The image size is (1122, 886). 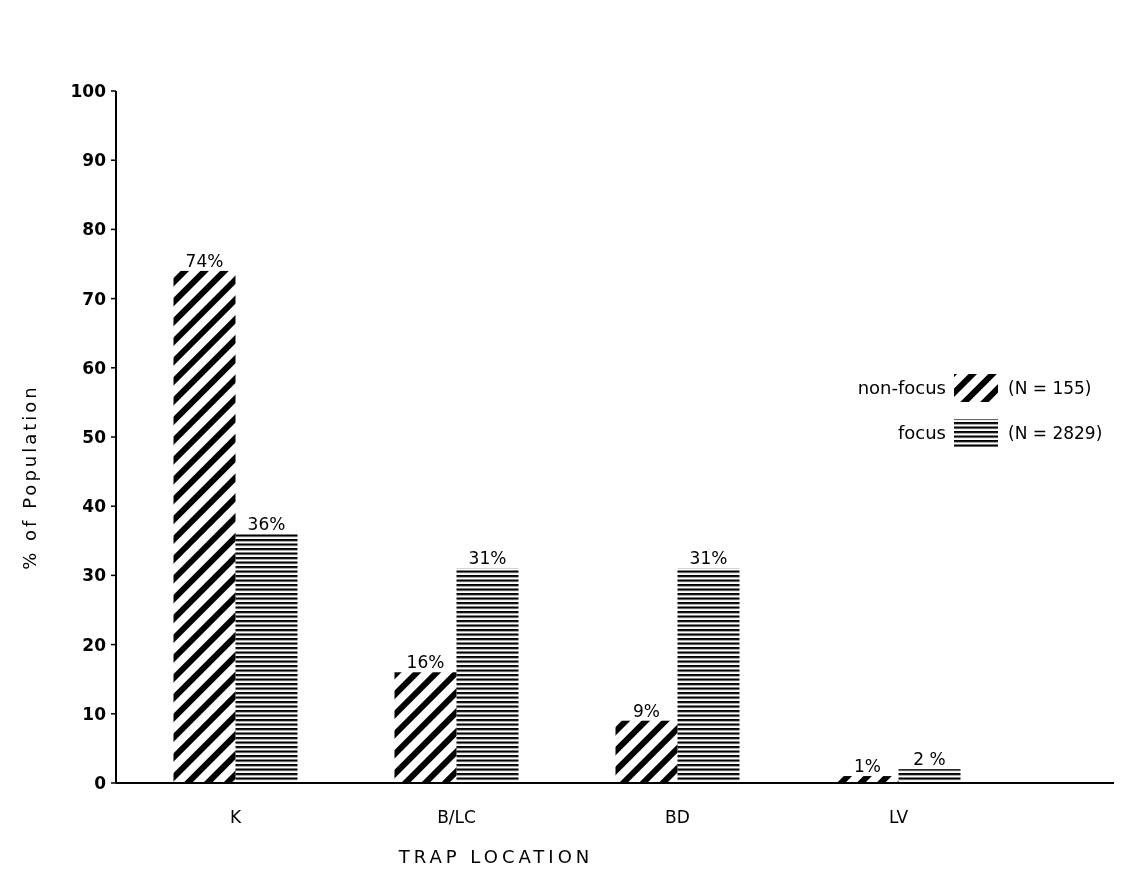 What do you see at coordinates (495, 856) in the screenshot?
I see `x-axis-title: TRAP LOCATION` at bounding box center [495, 856].